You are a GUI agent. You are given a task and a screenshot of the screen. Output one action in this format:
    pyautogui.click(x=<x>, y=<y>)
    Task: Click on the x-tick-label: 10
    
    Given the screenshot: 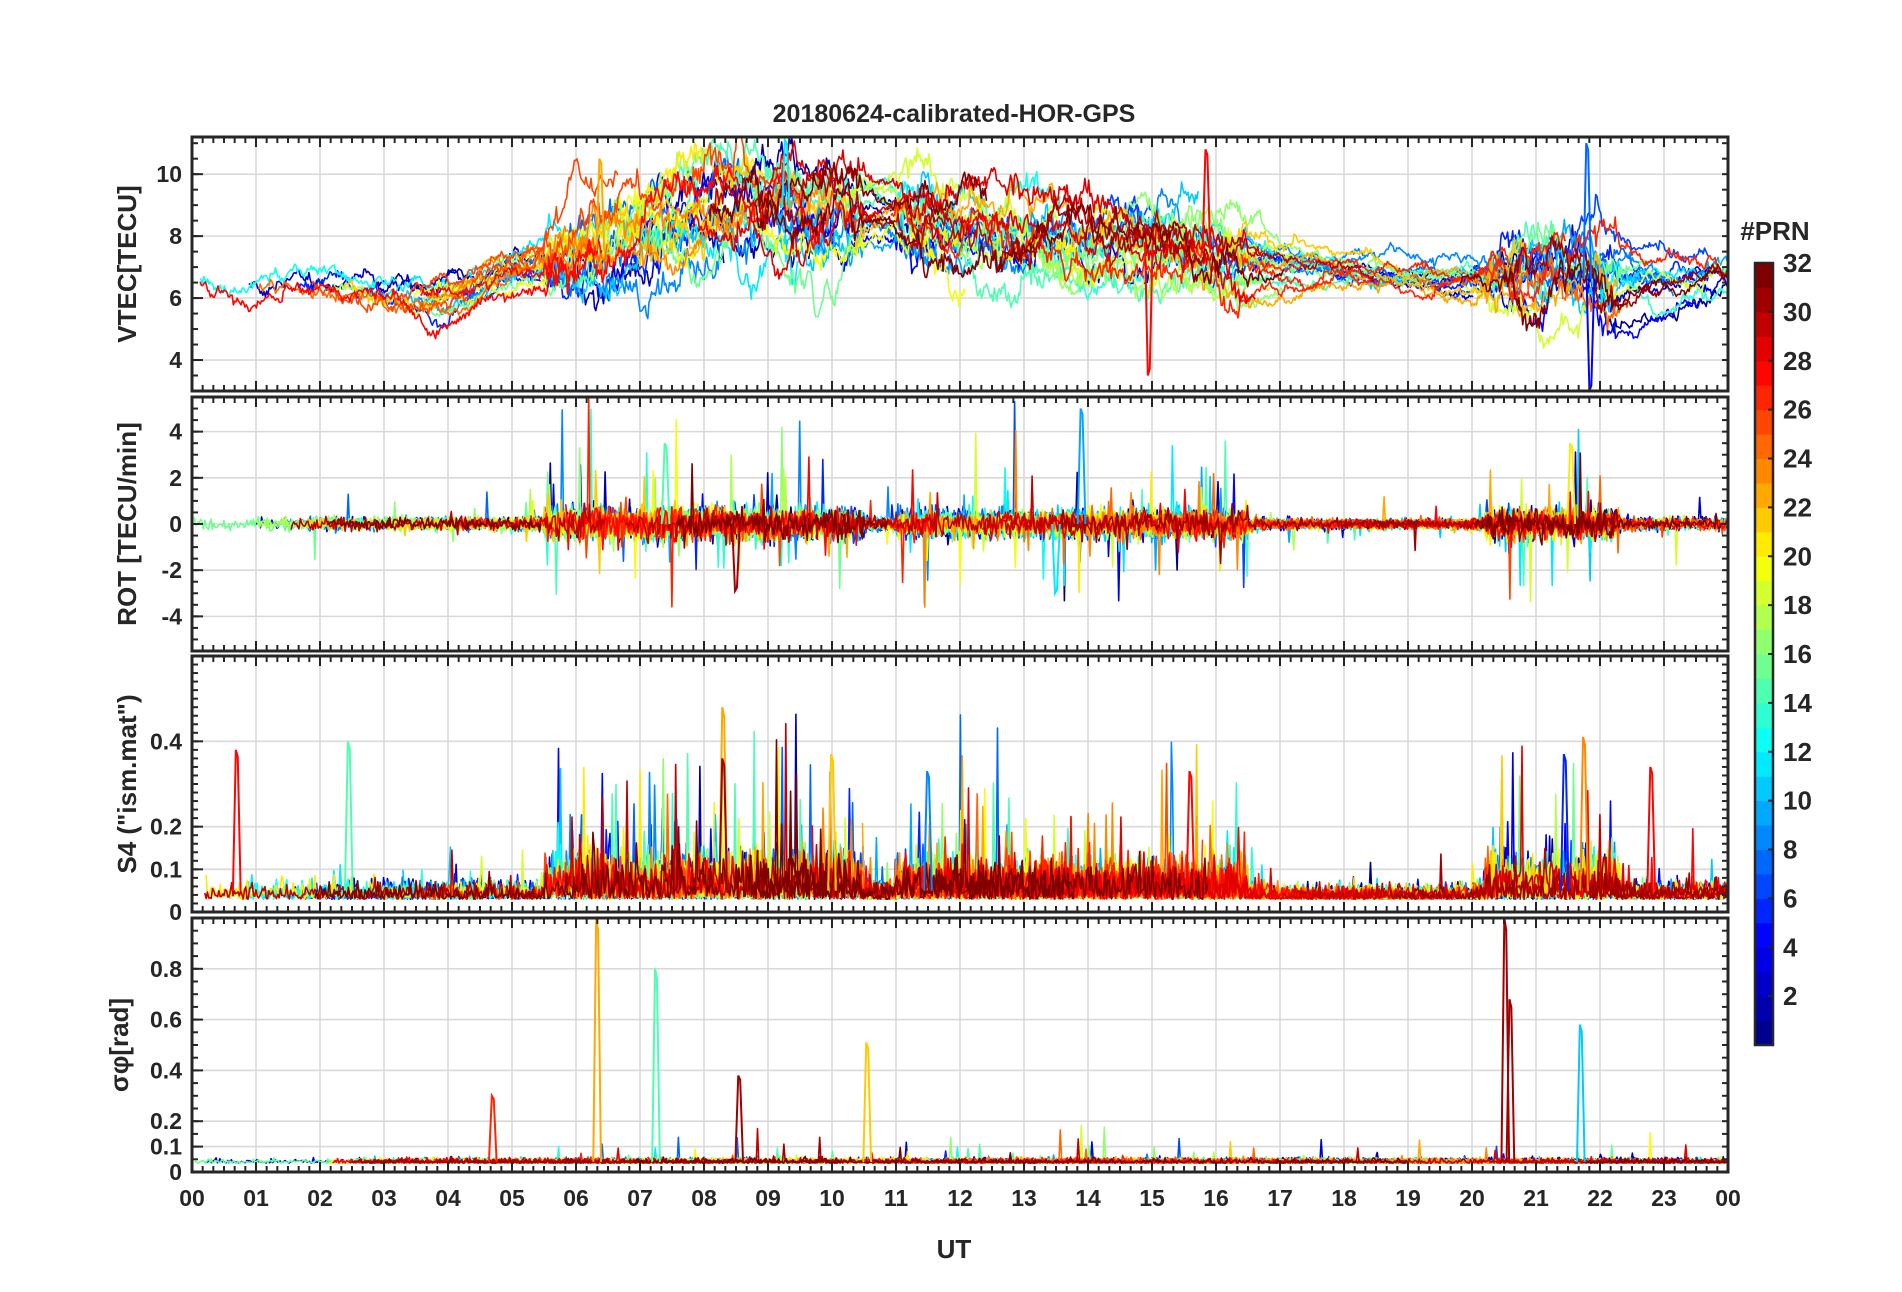 What is the action you would take?
    pyautogui.click(x=832, y=1198)
    